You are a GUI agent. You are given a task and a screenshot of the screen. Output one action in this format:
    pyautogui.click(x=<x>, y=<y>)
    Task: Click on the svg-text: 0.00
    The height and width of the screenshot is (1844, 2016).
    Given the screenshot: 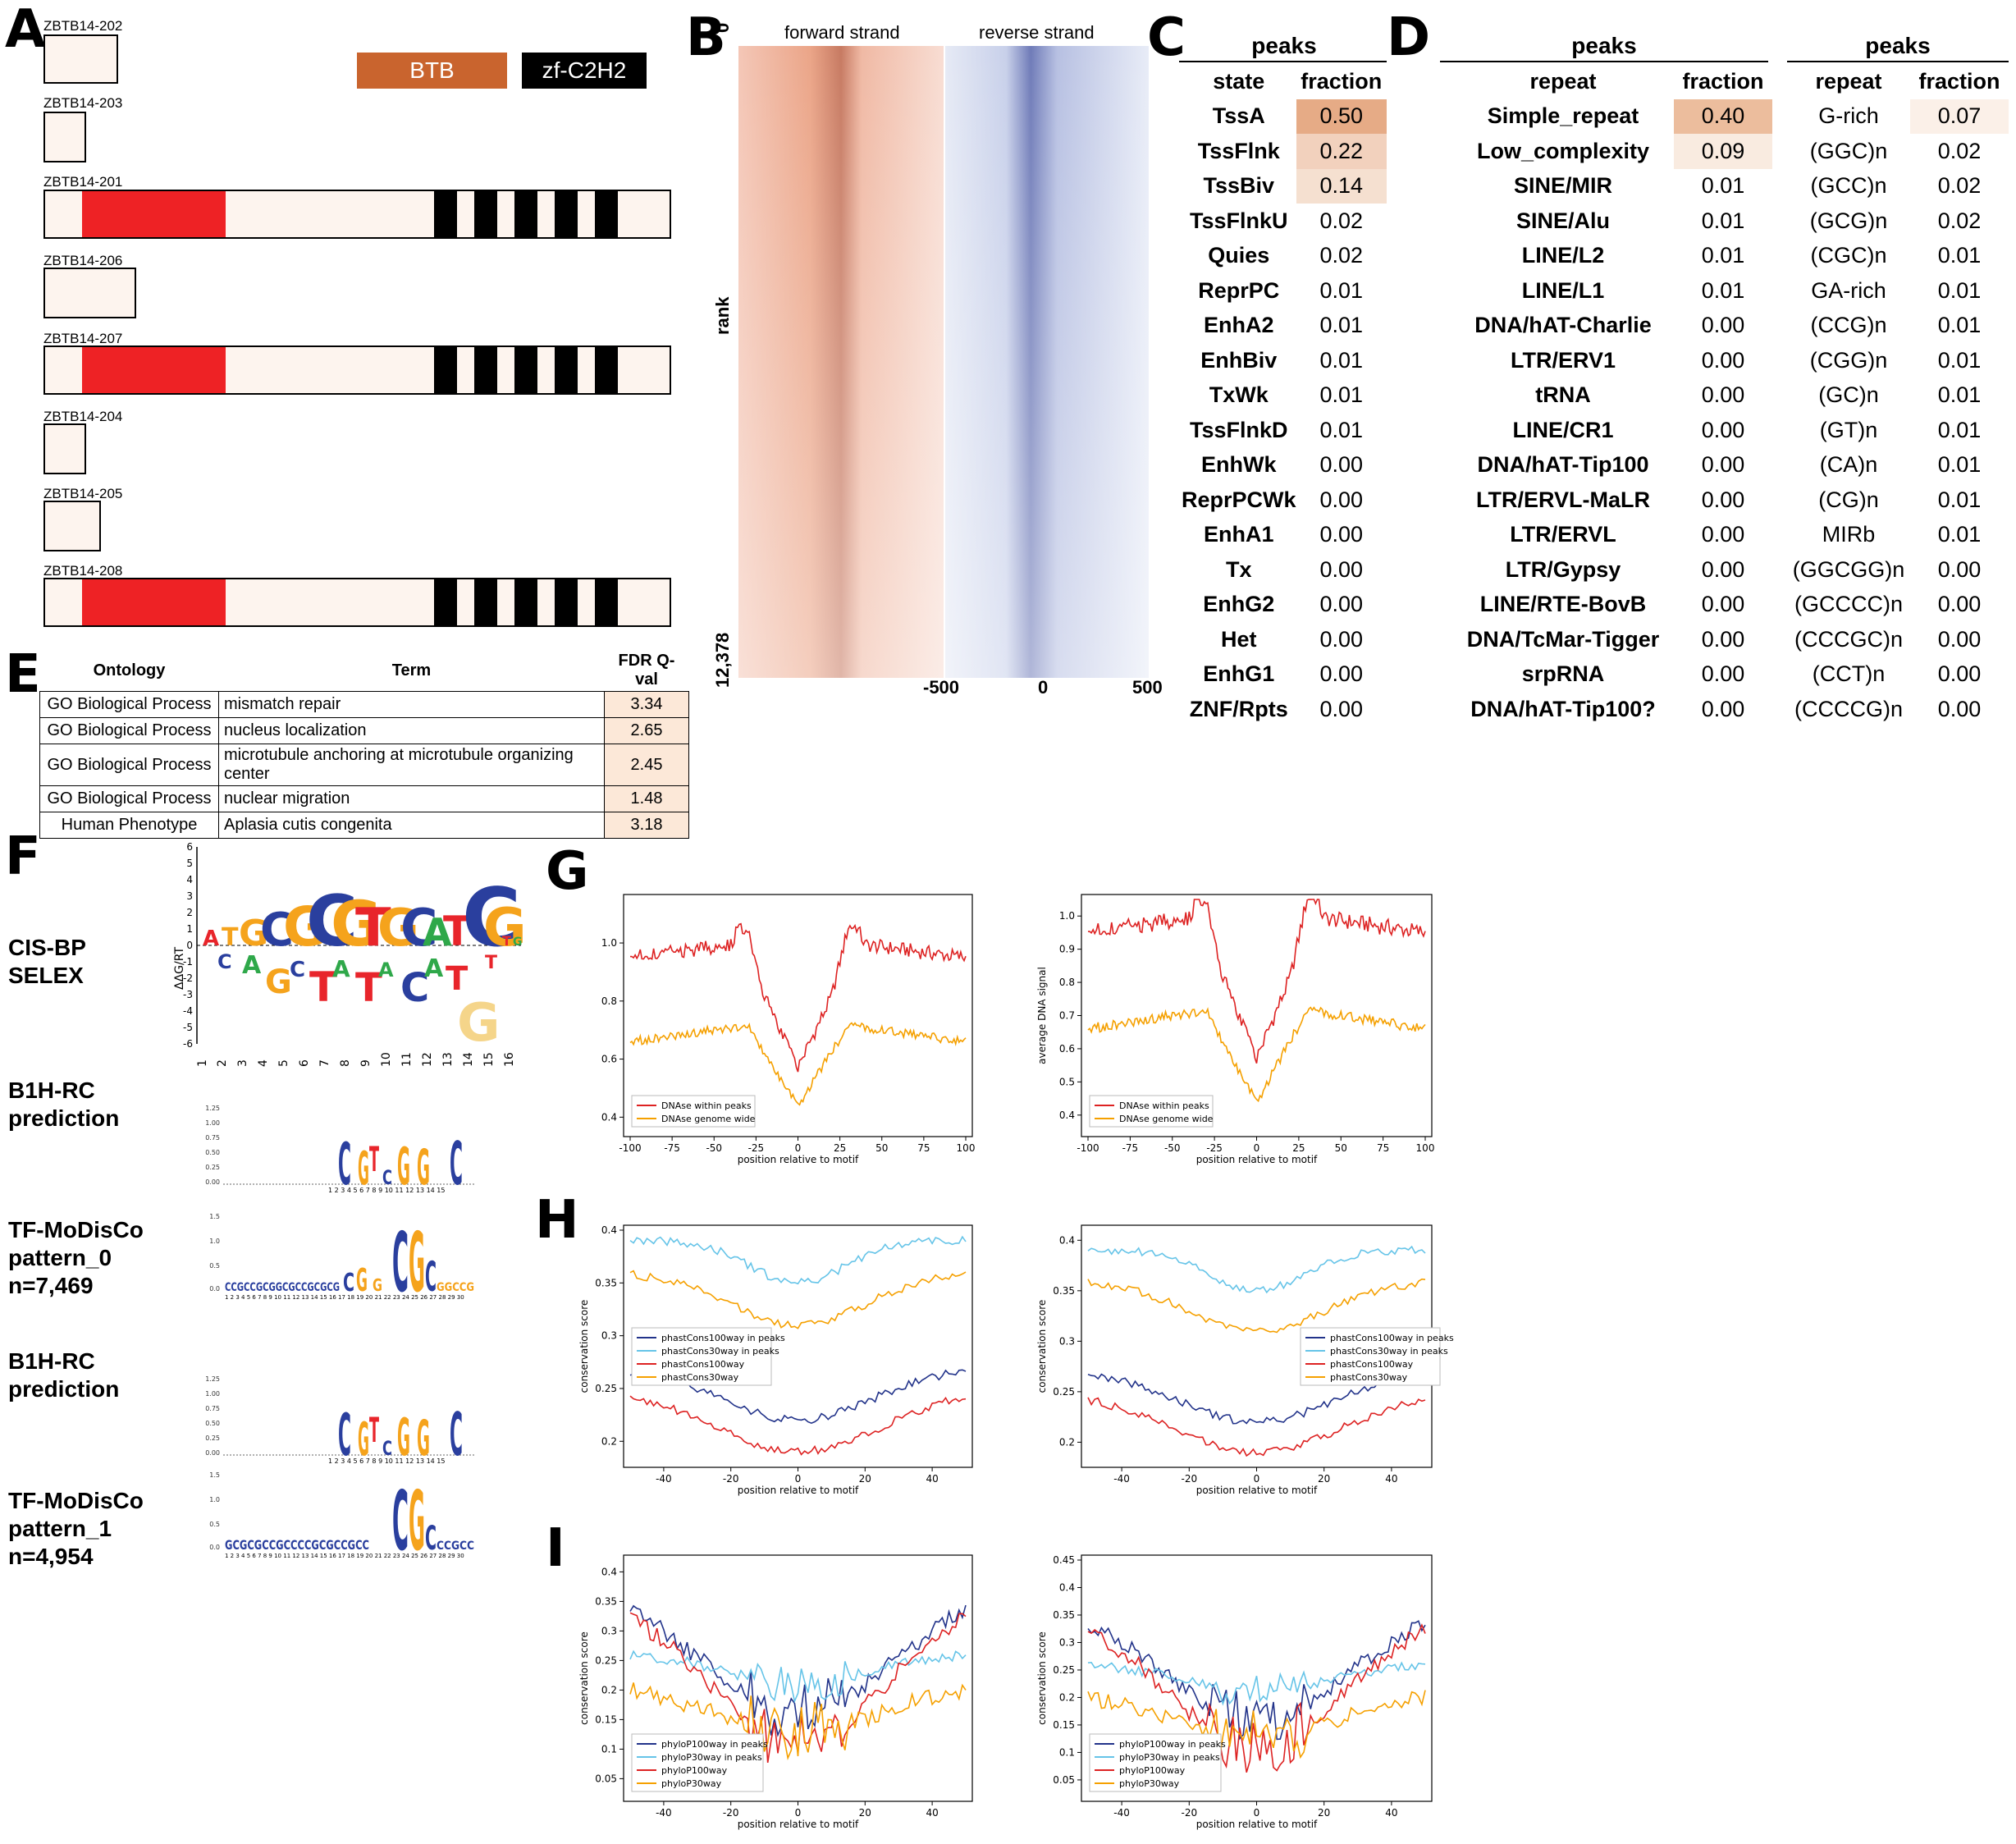 What is the action you would take?
    pyautogui.click(x=212, y=1182)
    